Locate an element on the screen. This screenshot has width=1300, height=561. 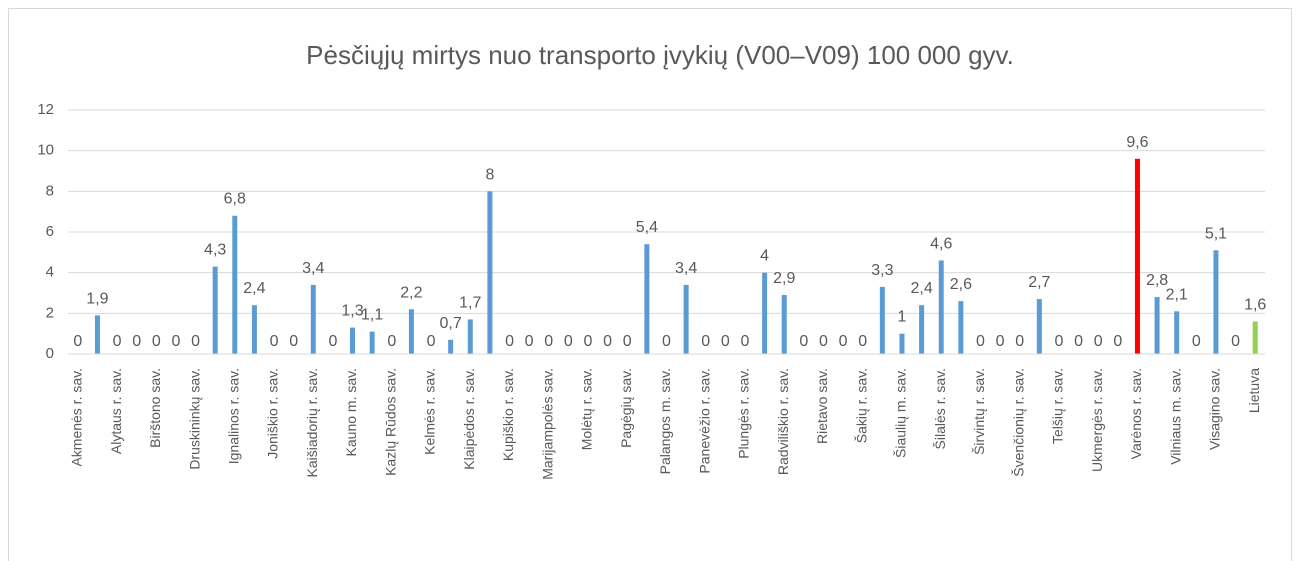
x-tick-label: Palangos m. sav. is located at coordinates (665, 421).